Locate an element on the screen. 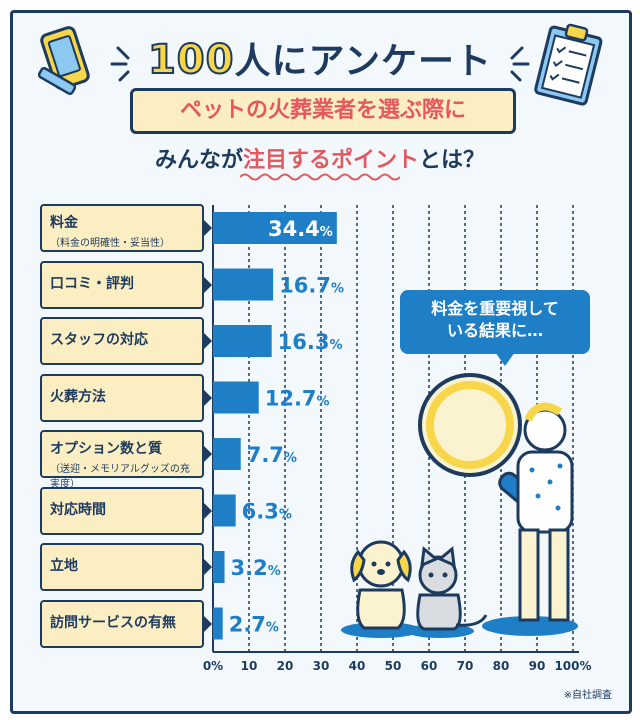 The image size is (640, 720). x-tick-label: 100% is located at coordinates (572, 666).